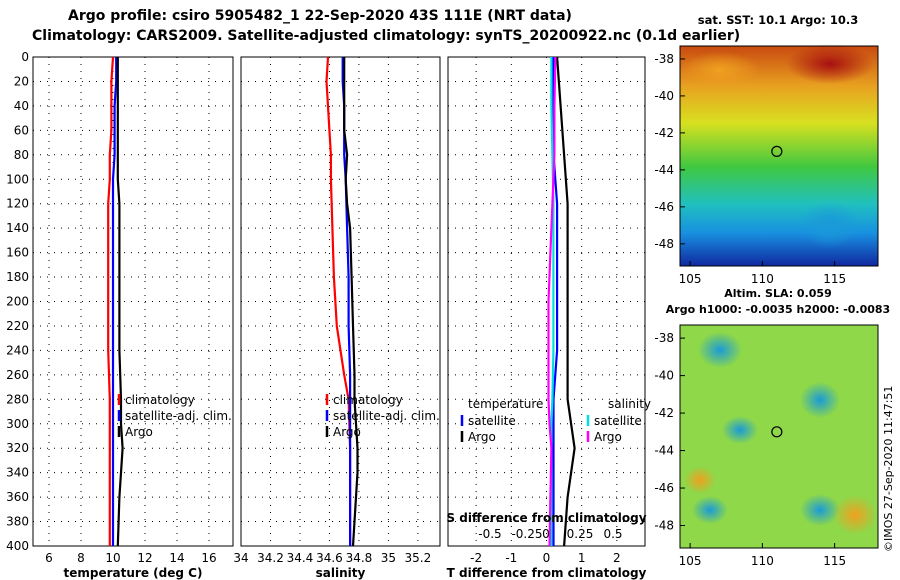 The height and width of the screenshot is (580, 900). I want to click on sla-map-title-2: Argo h1000: -0.0035 h2000: -0.0083, so click(778, 309).